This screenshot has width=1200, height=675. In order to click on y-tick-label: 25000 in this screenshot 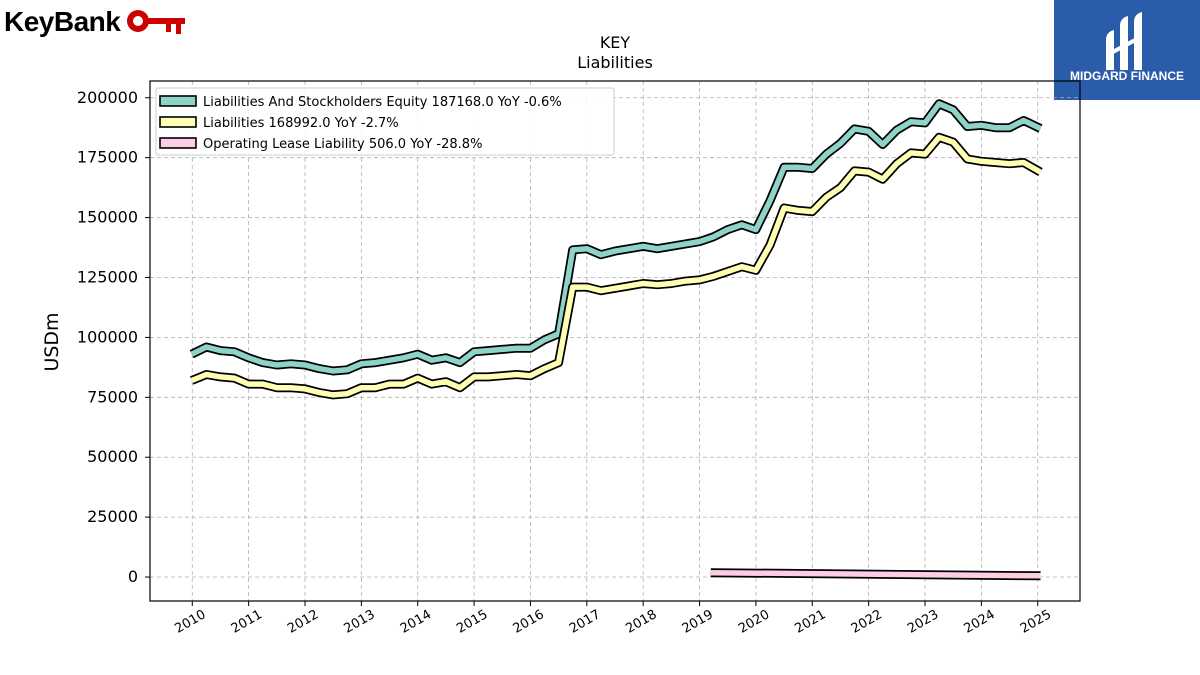, I will do `click(112, 516)`.